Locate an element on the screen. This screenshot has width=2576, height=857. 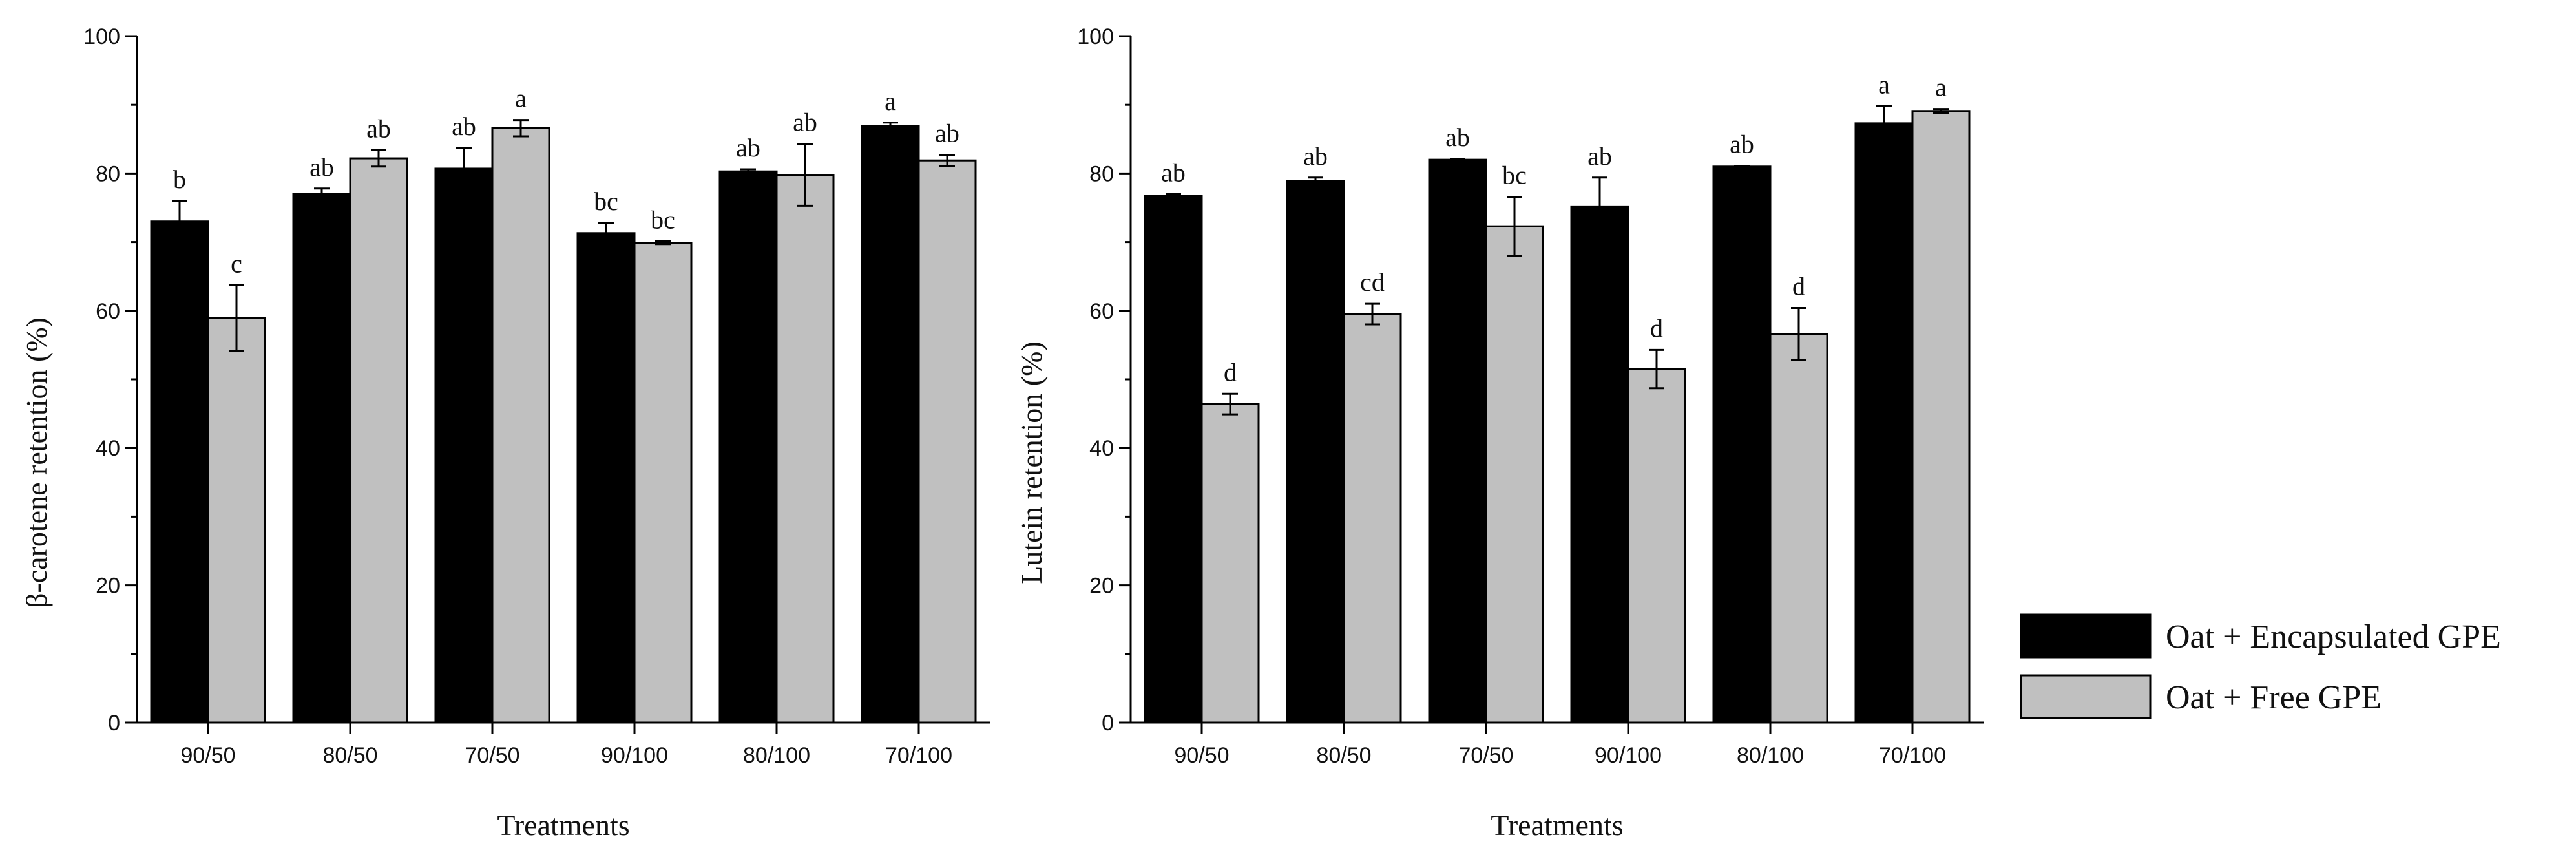
legend-swatch-encapsulated is located at coordinates (2086, 636).